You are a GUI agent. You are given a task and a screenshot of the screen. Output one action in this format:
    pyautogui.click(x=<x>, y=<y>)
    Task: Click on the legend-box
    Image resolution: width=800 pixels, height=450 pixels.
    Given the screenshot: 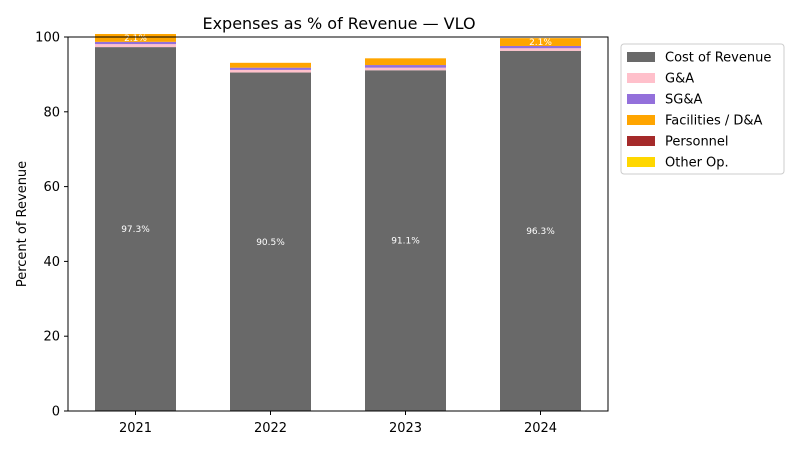 What is the action you would take?
    pyautogui.click(x=702, y=109)
    